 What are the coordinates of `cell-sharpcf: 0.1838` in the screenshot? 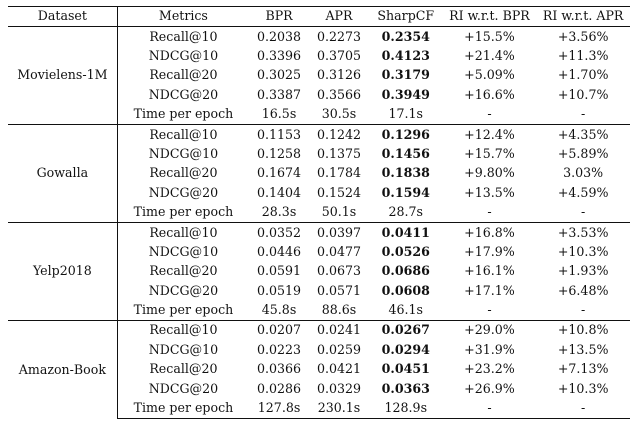 It's located at (405, 173).